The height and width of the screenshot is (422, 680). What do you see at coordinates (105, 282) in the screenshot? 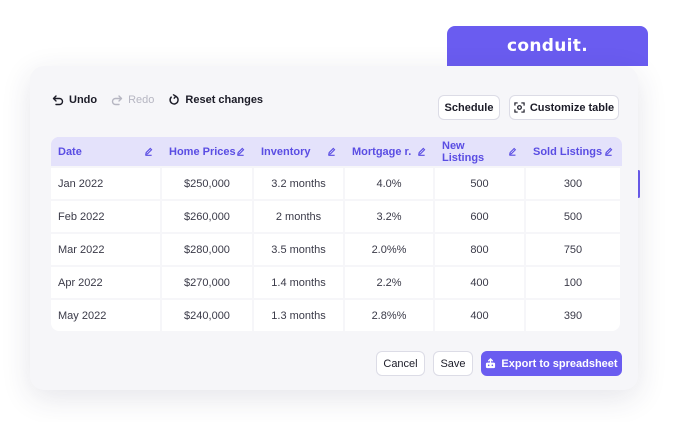
I see `table-cell: Apr 2022` at bounding box center [105, 282].